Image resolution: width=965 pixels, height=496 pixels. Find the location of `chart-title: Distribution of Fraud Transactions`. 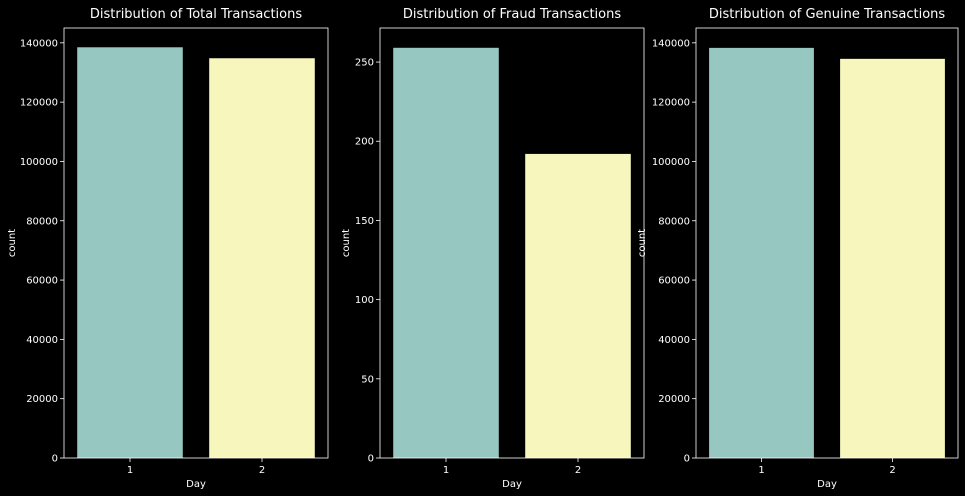

chart-title: Distribution of Fraud Transactions is located at coordinates (512, 14).